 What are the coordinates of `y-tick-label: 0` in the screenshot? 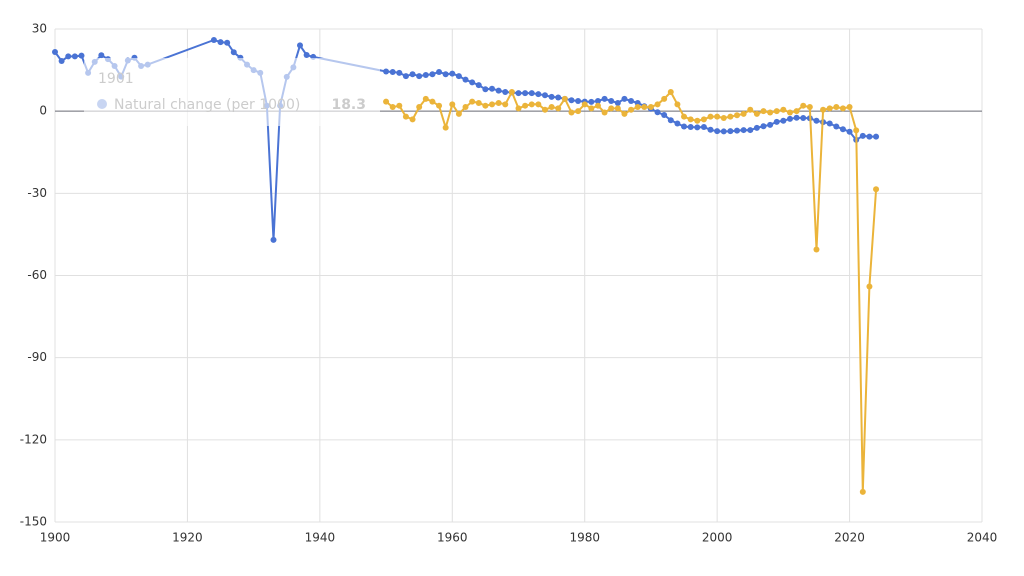 It's located at (43, 111).